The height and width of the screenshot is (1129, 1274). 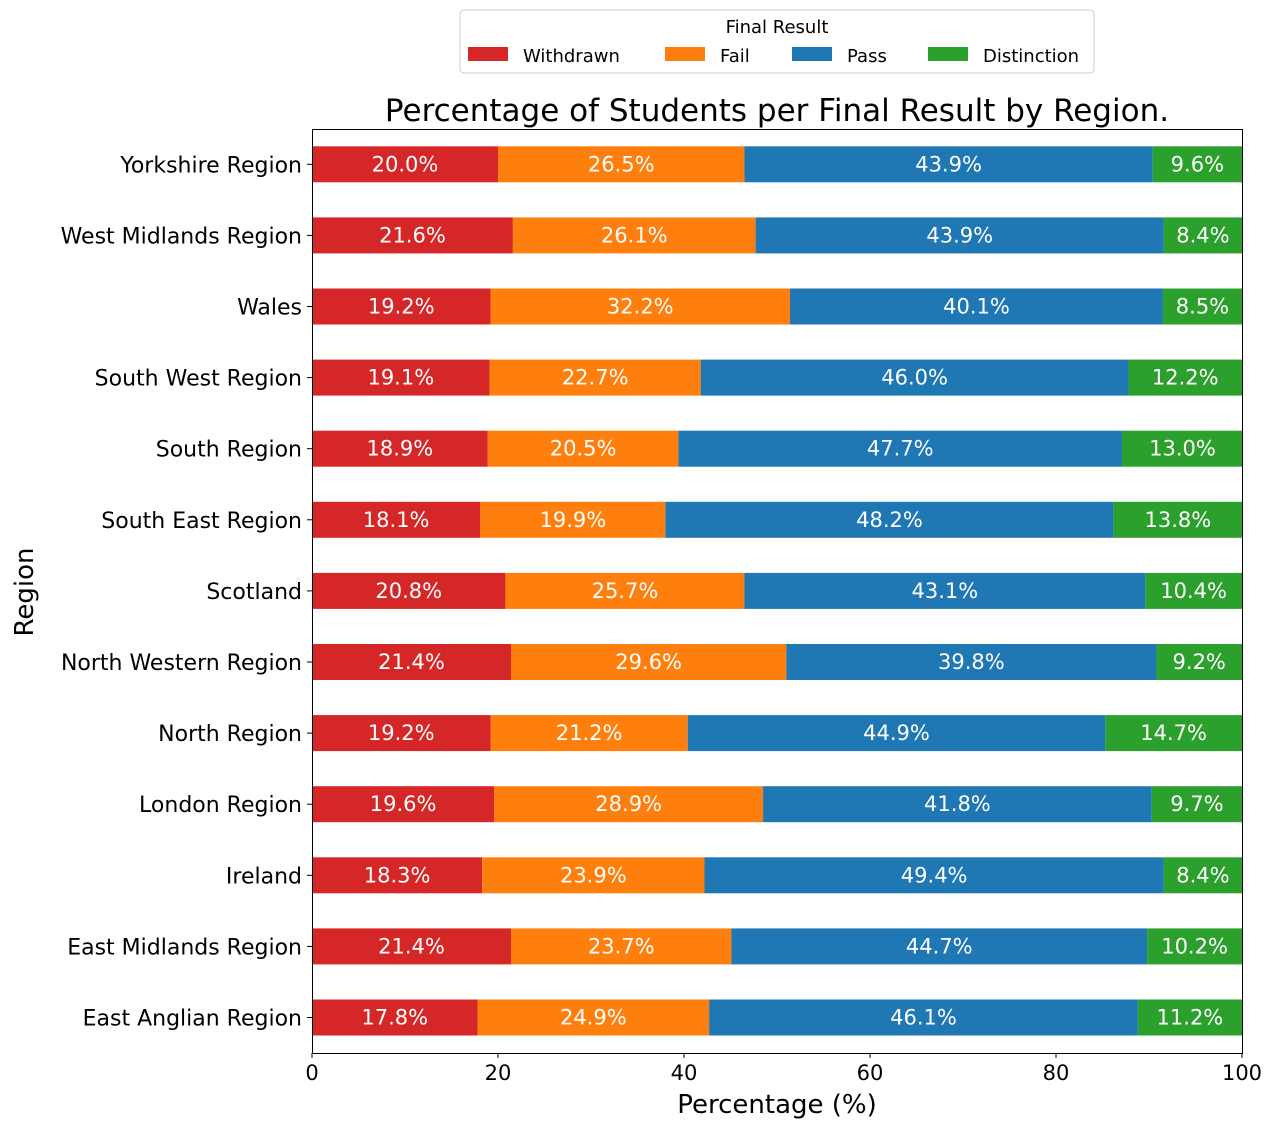 I want to click on data-label-distinction-west-midlands-region: 8.4%, so click(x=1202, y=235).